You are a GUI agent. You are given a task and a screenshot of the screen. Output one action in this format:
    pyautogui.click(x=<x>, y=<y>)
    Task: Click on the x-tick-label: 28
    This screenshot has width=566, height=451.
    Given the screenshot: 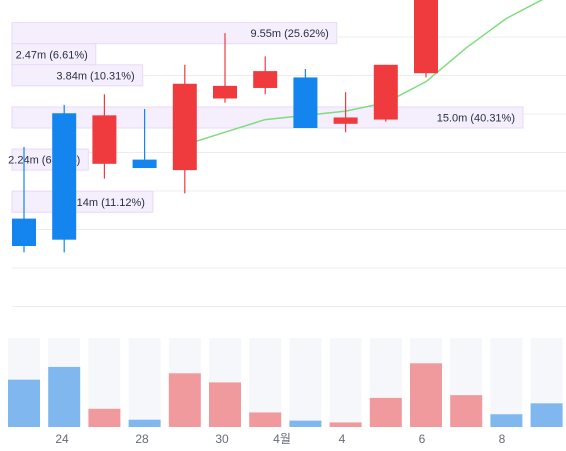 What is the action you would take?
    pyautogui.click(x=142, y=439)
    